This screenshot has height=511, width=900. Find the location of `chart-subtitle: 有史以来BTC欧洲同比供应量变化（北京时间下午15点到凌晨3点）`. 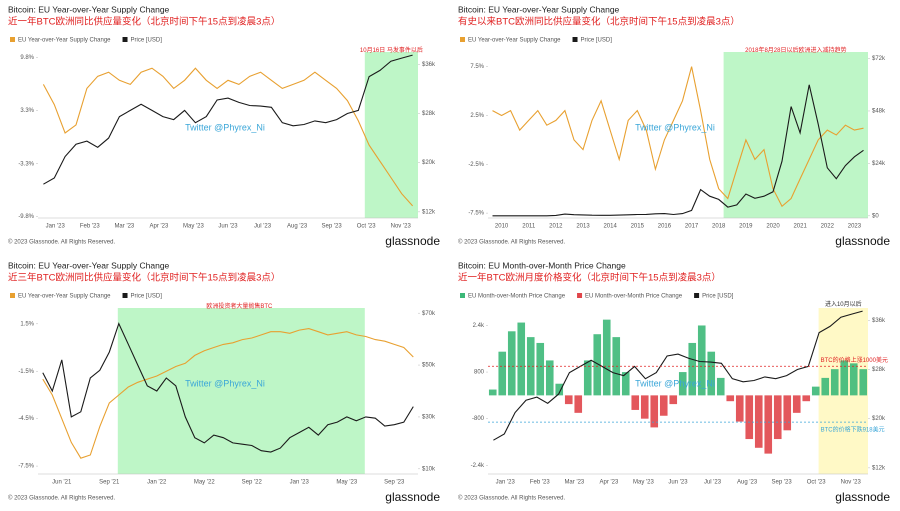

chart-subtitle: 有史以来BTC欧洲同比供应量变化（北京时间下午15点到凌晨3点） is located at coordinates (599, 22).